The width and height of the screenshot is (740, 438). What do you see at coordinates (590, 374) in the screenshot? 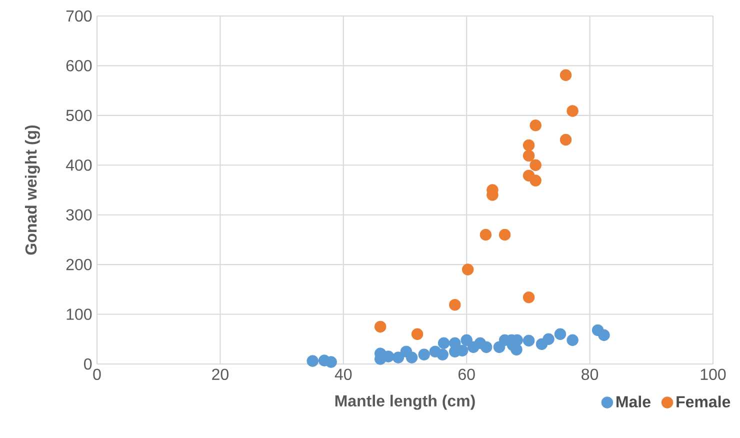
I see `x-tick-label: 80` at bounding box center [590, 374].